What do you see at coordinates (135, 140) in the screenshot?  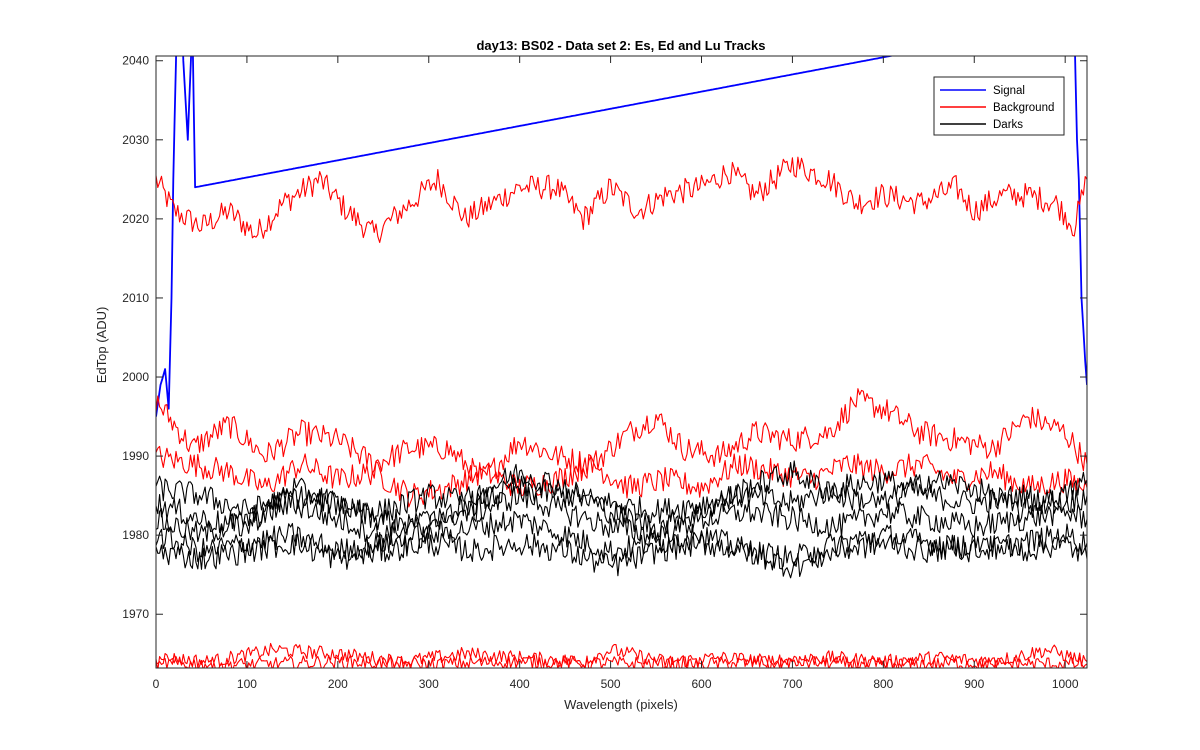 I see `y-tick-label: 2030` at bounding box center [135, 140].